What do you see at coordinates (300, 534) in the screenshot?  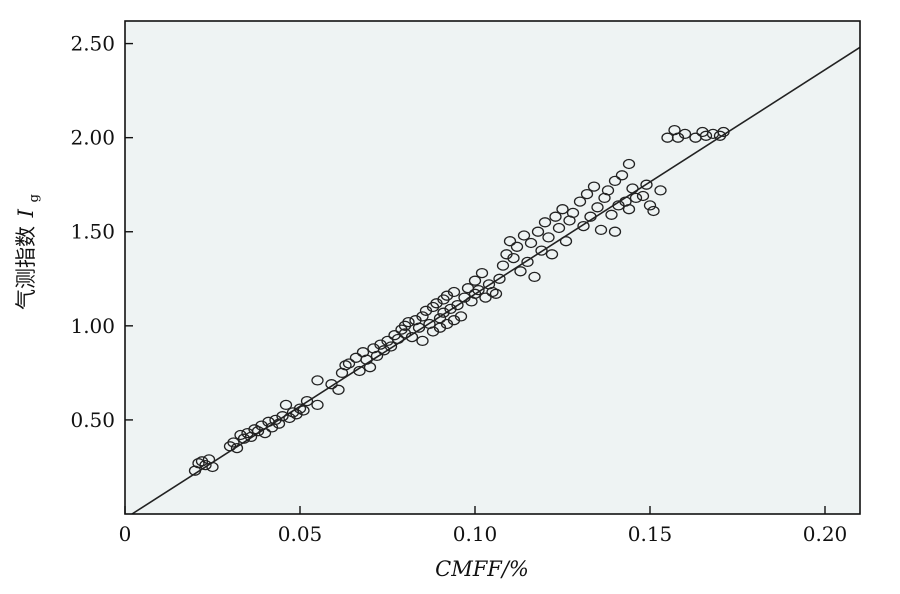 I see `x-tick-label: 0.05` at bounding box center [300, 534].